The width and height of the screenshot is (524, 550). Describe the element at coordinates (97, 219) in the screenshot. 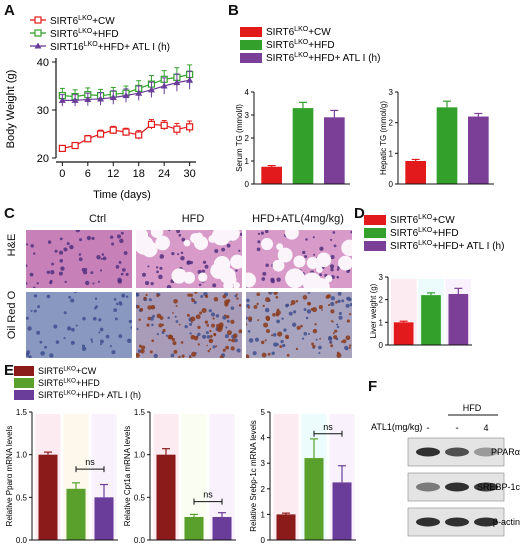

I see `histology-col-ctrl: Ctrl` at that location.